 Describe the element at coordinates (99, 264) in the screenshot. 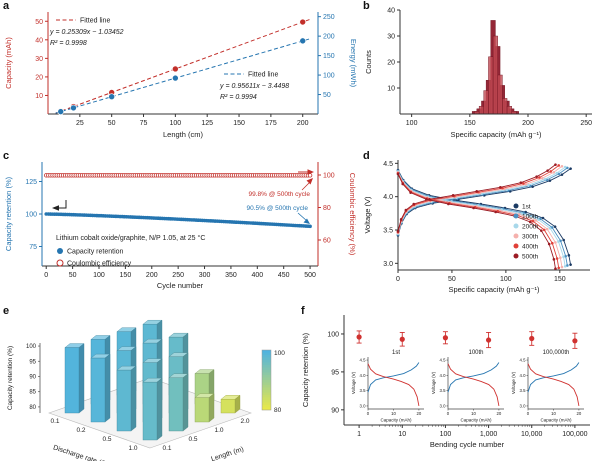

I see `svg-text: Coulombic efficiency` at that location.